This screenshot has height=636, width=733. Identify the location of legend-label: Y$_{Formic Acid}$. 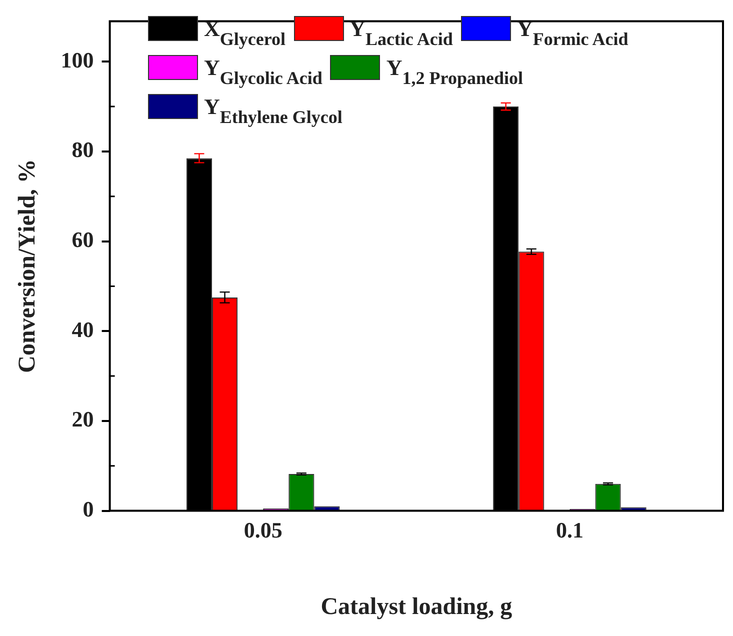
(572, 33).